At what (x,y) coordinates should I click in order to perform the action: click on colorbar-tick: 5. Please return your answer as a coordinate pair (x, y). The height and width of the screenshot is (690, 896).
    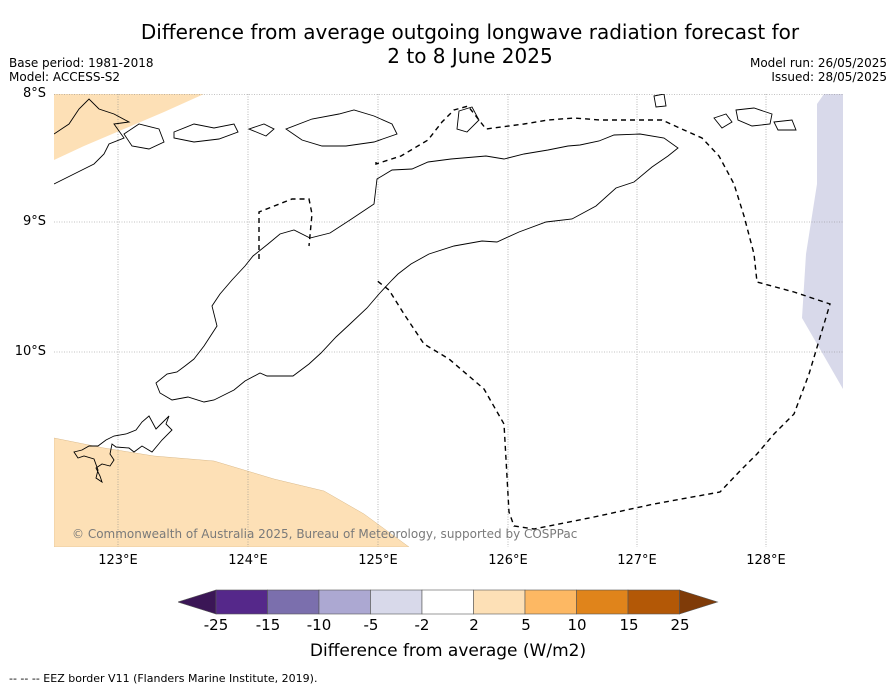
    Looking at the image, I should click on (526, 625).